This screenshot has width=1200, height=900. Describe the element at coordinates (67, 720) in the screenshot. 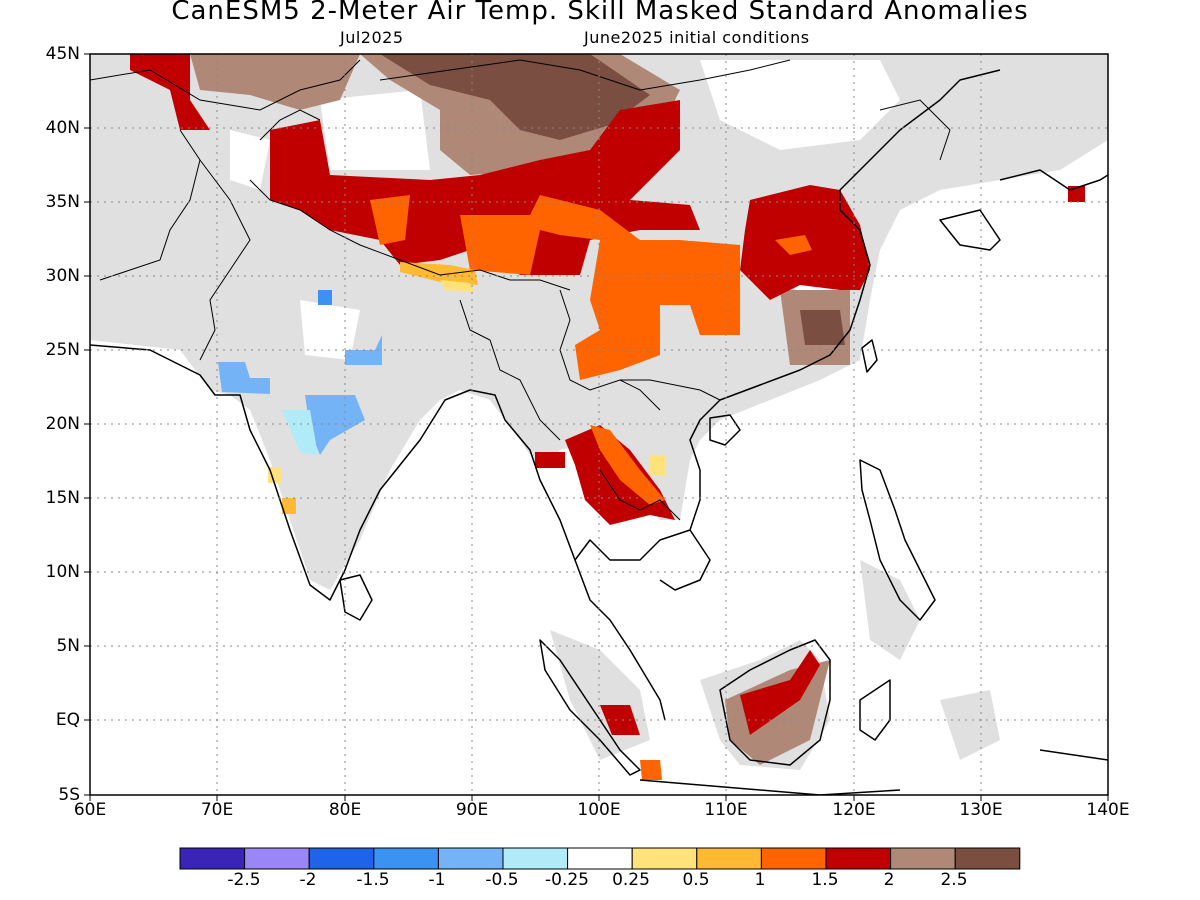

I see `lat-tick-label: EQ` at that location.